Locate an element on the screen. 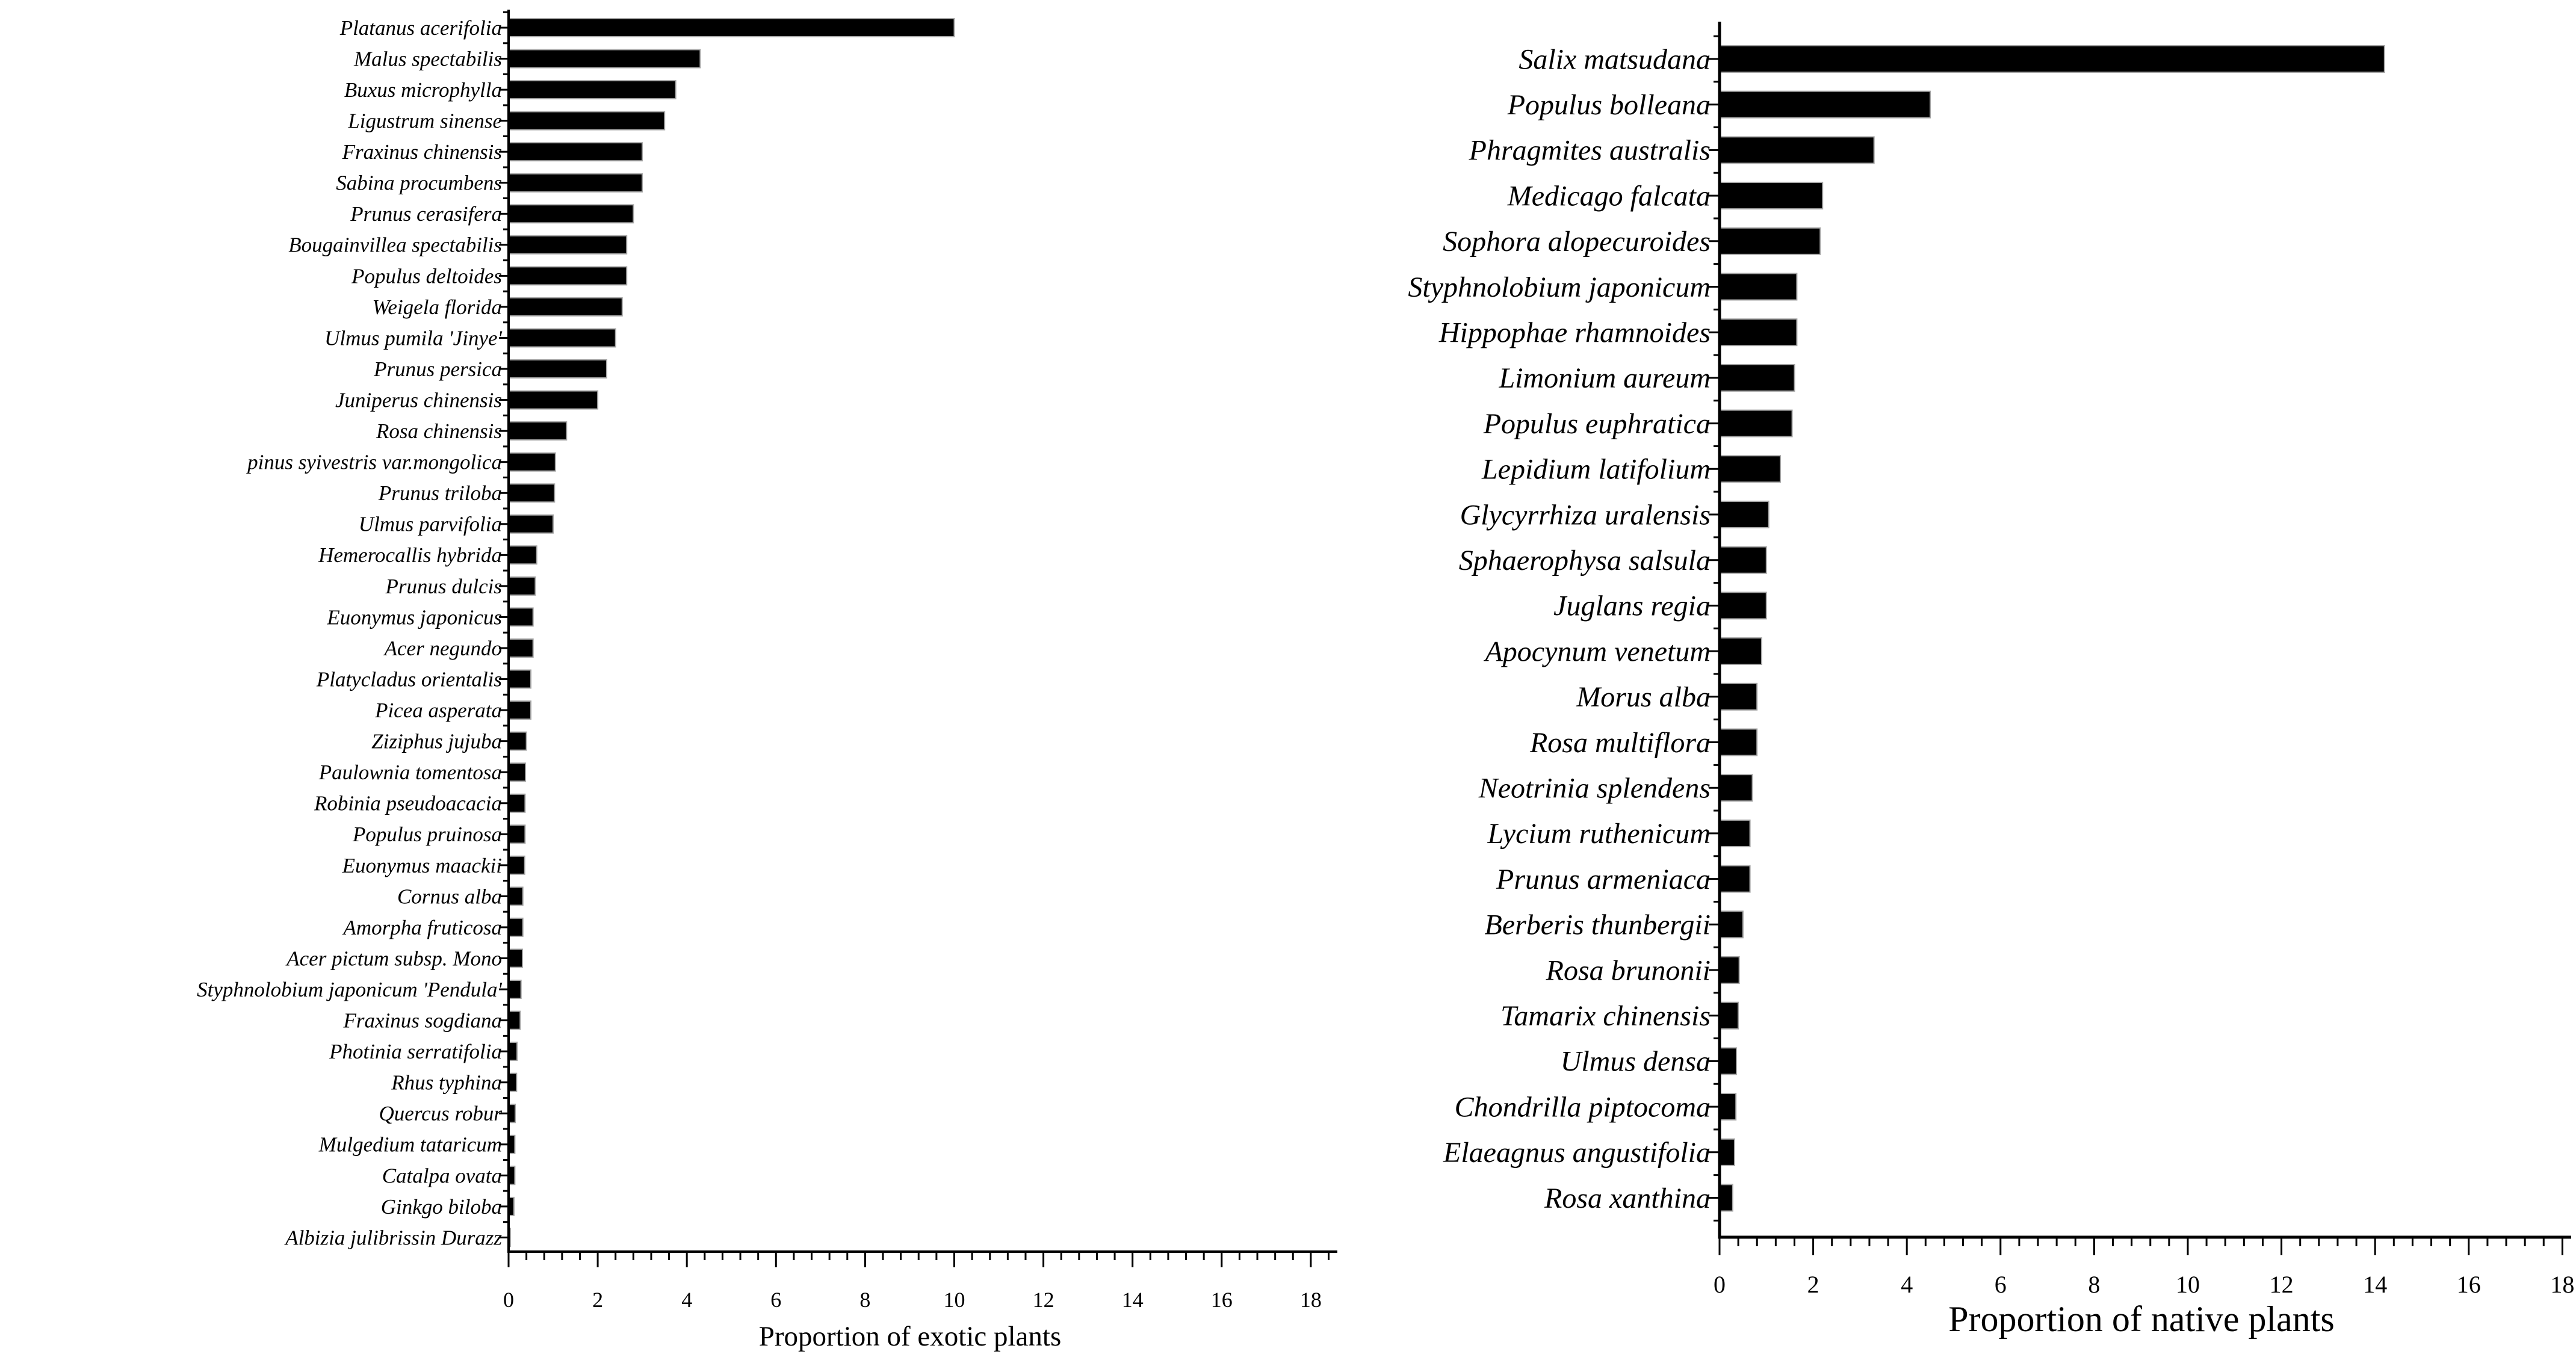  category-label: Apocynum venetum is located at coordinates (1597, 651).